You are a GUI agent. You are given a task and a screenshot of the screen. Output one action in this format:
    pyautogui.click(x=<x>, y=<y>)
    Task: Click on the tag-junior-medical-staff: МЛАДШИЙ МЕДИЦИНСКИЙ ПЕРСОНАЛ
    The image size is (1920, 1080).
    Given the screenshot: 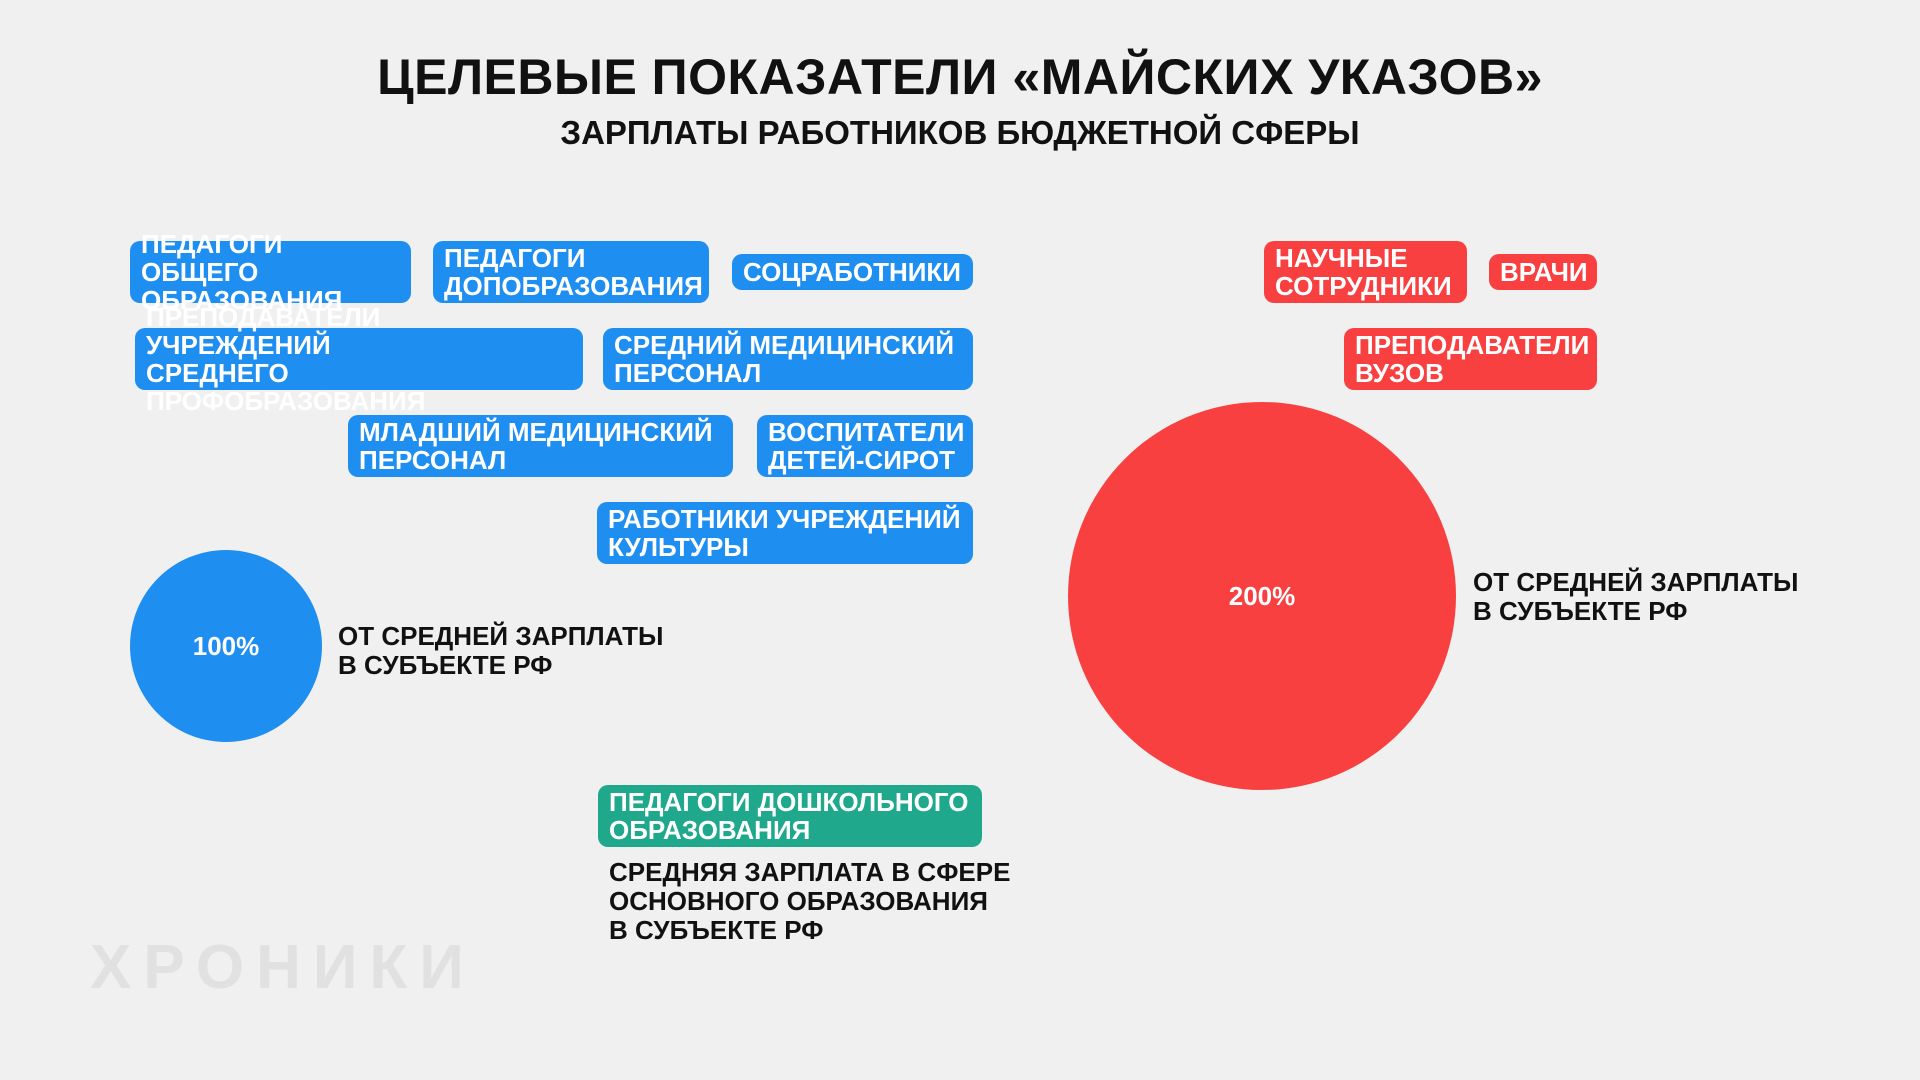 What is the action you would take?
    pyautogui.click(x=540, y=446)
    